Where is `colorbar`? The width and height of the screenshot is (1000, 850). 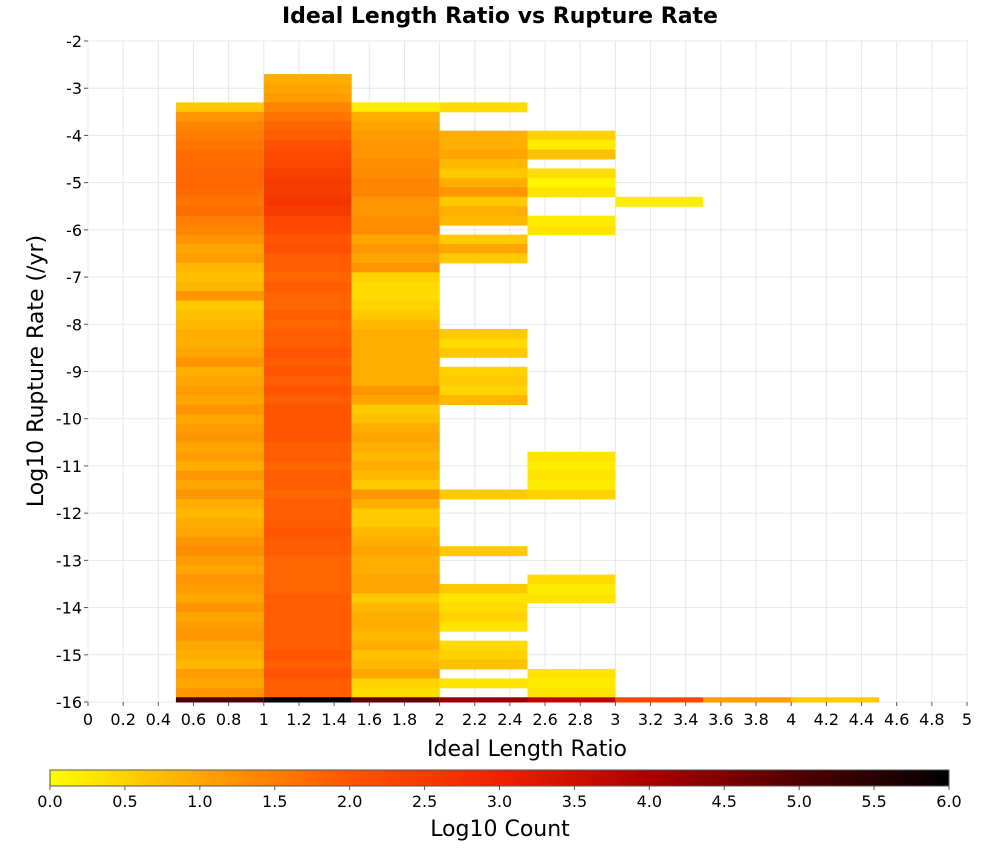
colorbar is located at coordinates (499, 778).